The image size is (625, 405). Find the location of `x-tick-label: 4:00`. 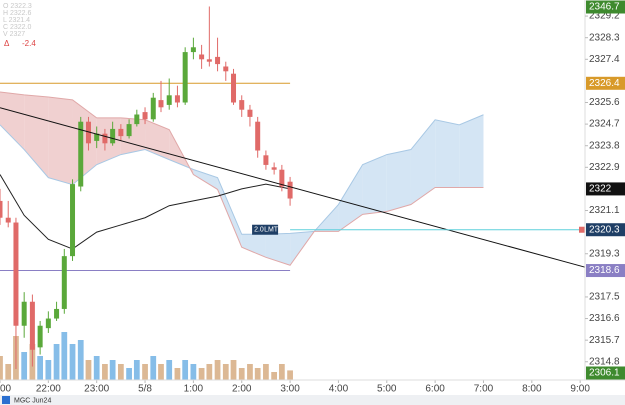

x-tick-label: 4:00 is located at coordinates (339, 389).